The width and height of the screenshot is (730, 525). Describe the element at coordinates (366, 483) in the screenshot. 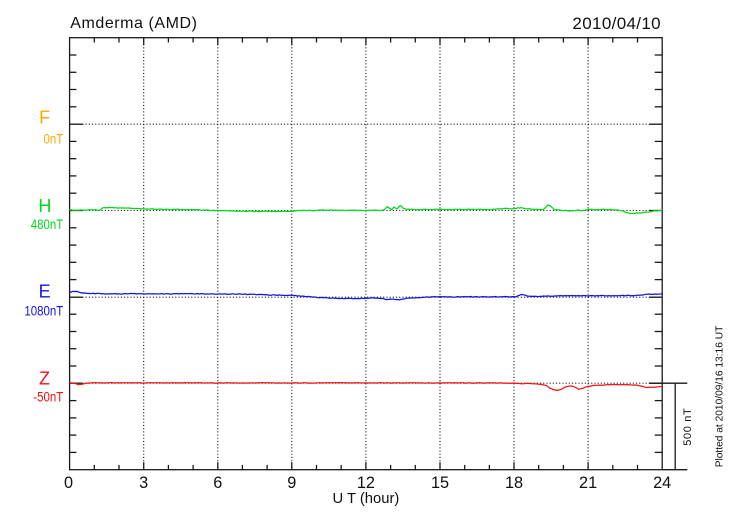

I see `svg-text: 12` at that location.